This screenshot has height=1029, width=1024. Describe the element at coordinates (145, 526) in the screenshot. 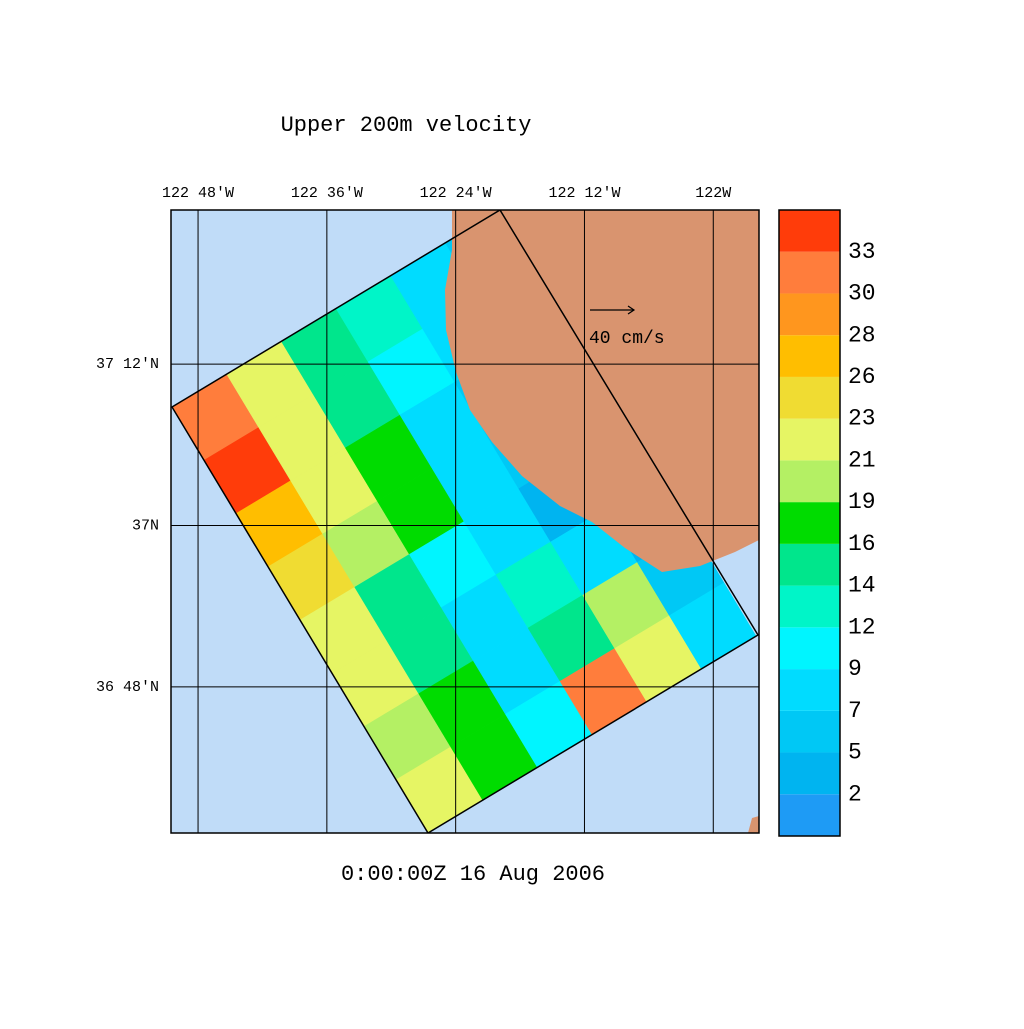

I see `y-tick-label: 37N` at that location.